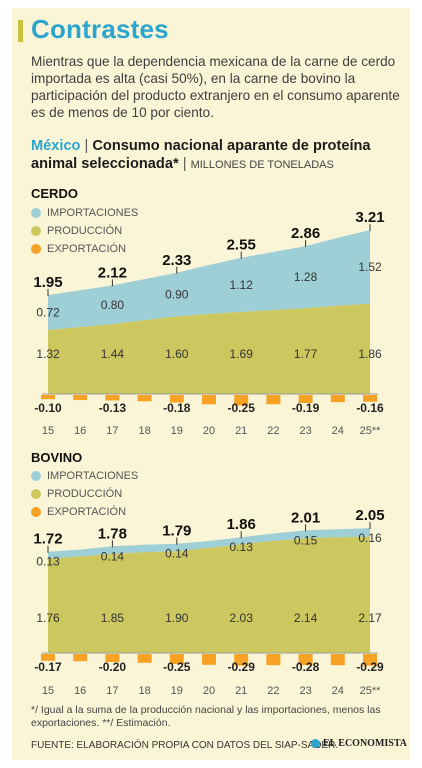 This screenshot has height=768, width=422. Describe the element at coordinates (113, 618) in the screenshot. I see `produccion-label: 1.85` at that location.